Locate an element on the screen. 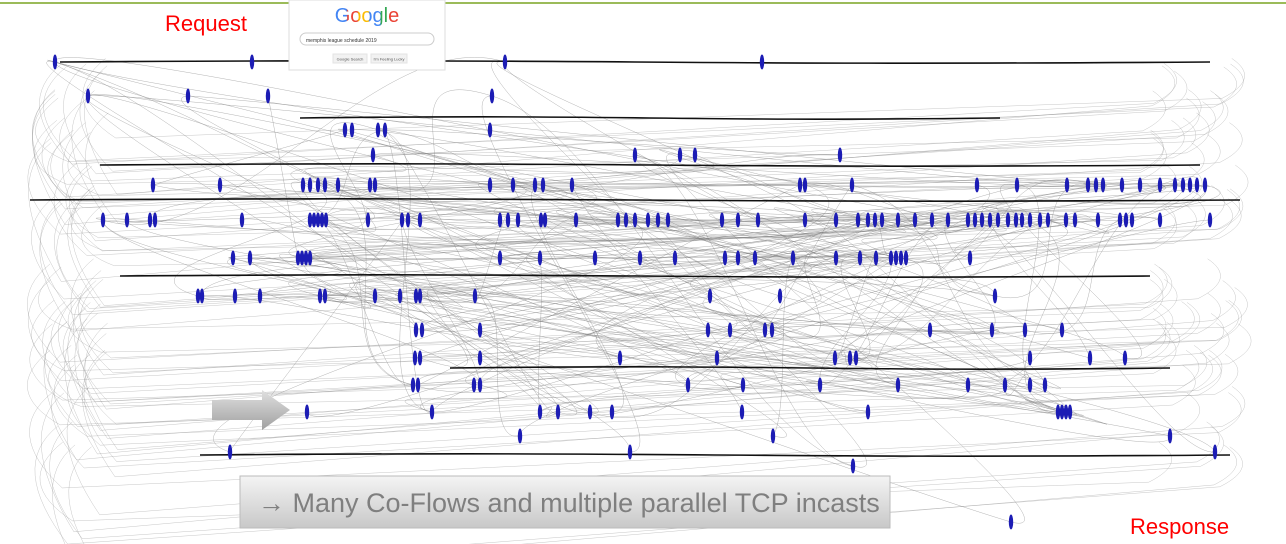 Image resolution: width=1286 pixels, height=544 pixels. button-label: I'm Feeling Lucky is located at coordinates (389, 59).